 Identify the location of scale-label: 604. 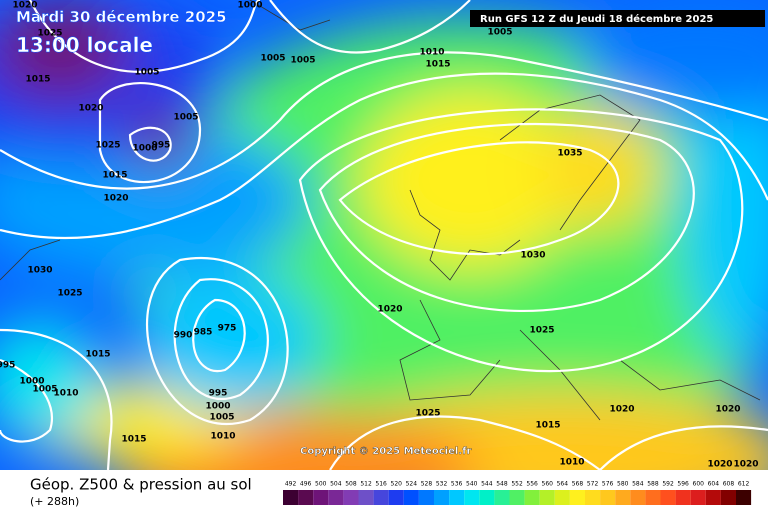
(714, 484).